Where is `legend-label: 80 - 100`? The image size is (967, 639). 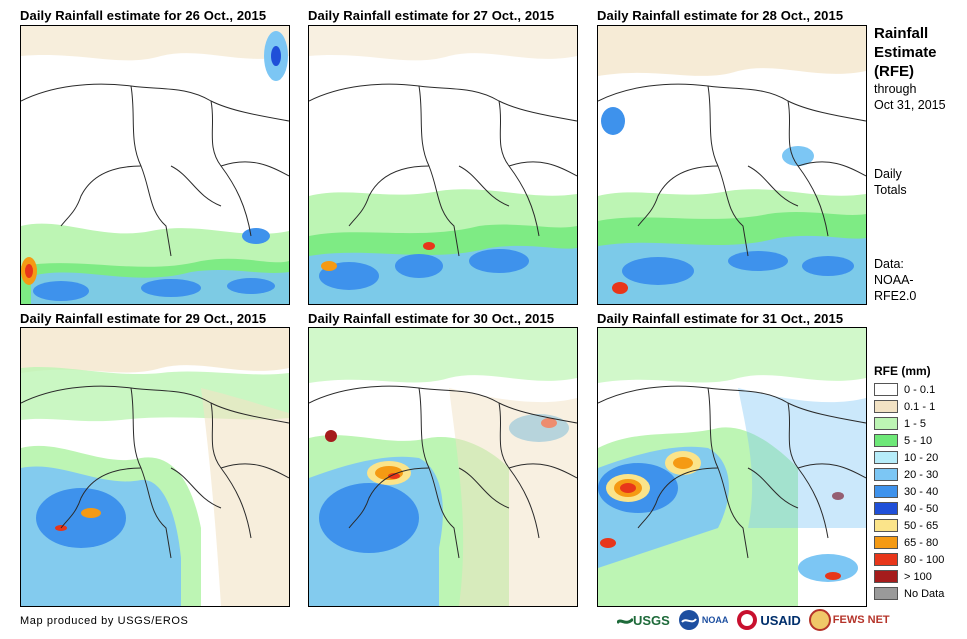 legend-label: 80 - 100 is located at coordinates (924, 559).